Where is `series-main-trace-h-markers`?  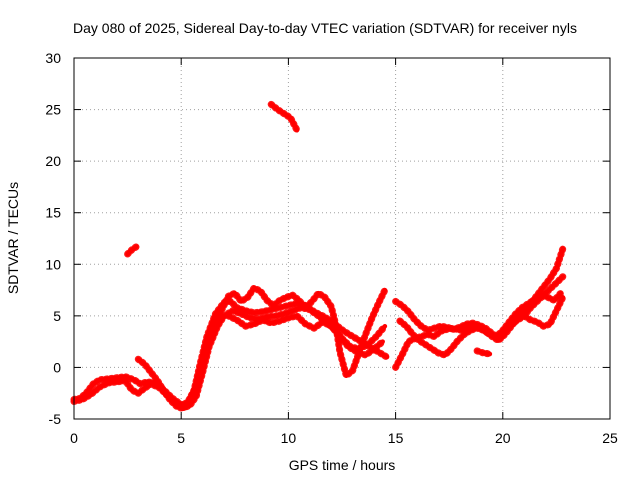
series-main-trace-h-markers is located at coordinates (537, 311).